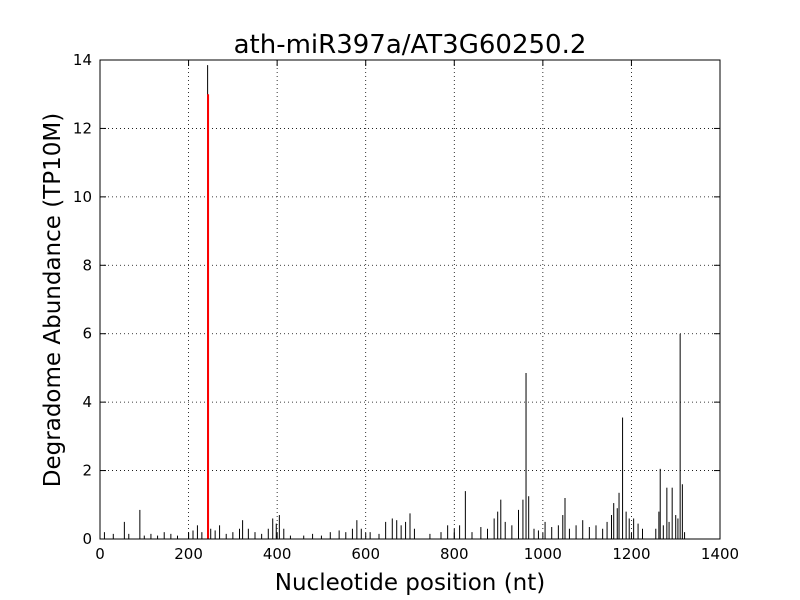  Describe the element at coordinates (410, 583) in the screenshot. I see `x-axis-label: Nucleotide position (nt)` at that location.